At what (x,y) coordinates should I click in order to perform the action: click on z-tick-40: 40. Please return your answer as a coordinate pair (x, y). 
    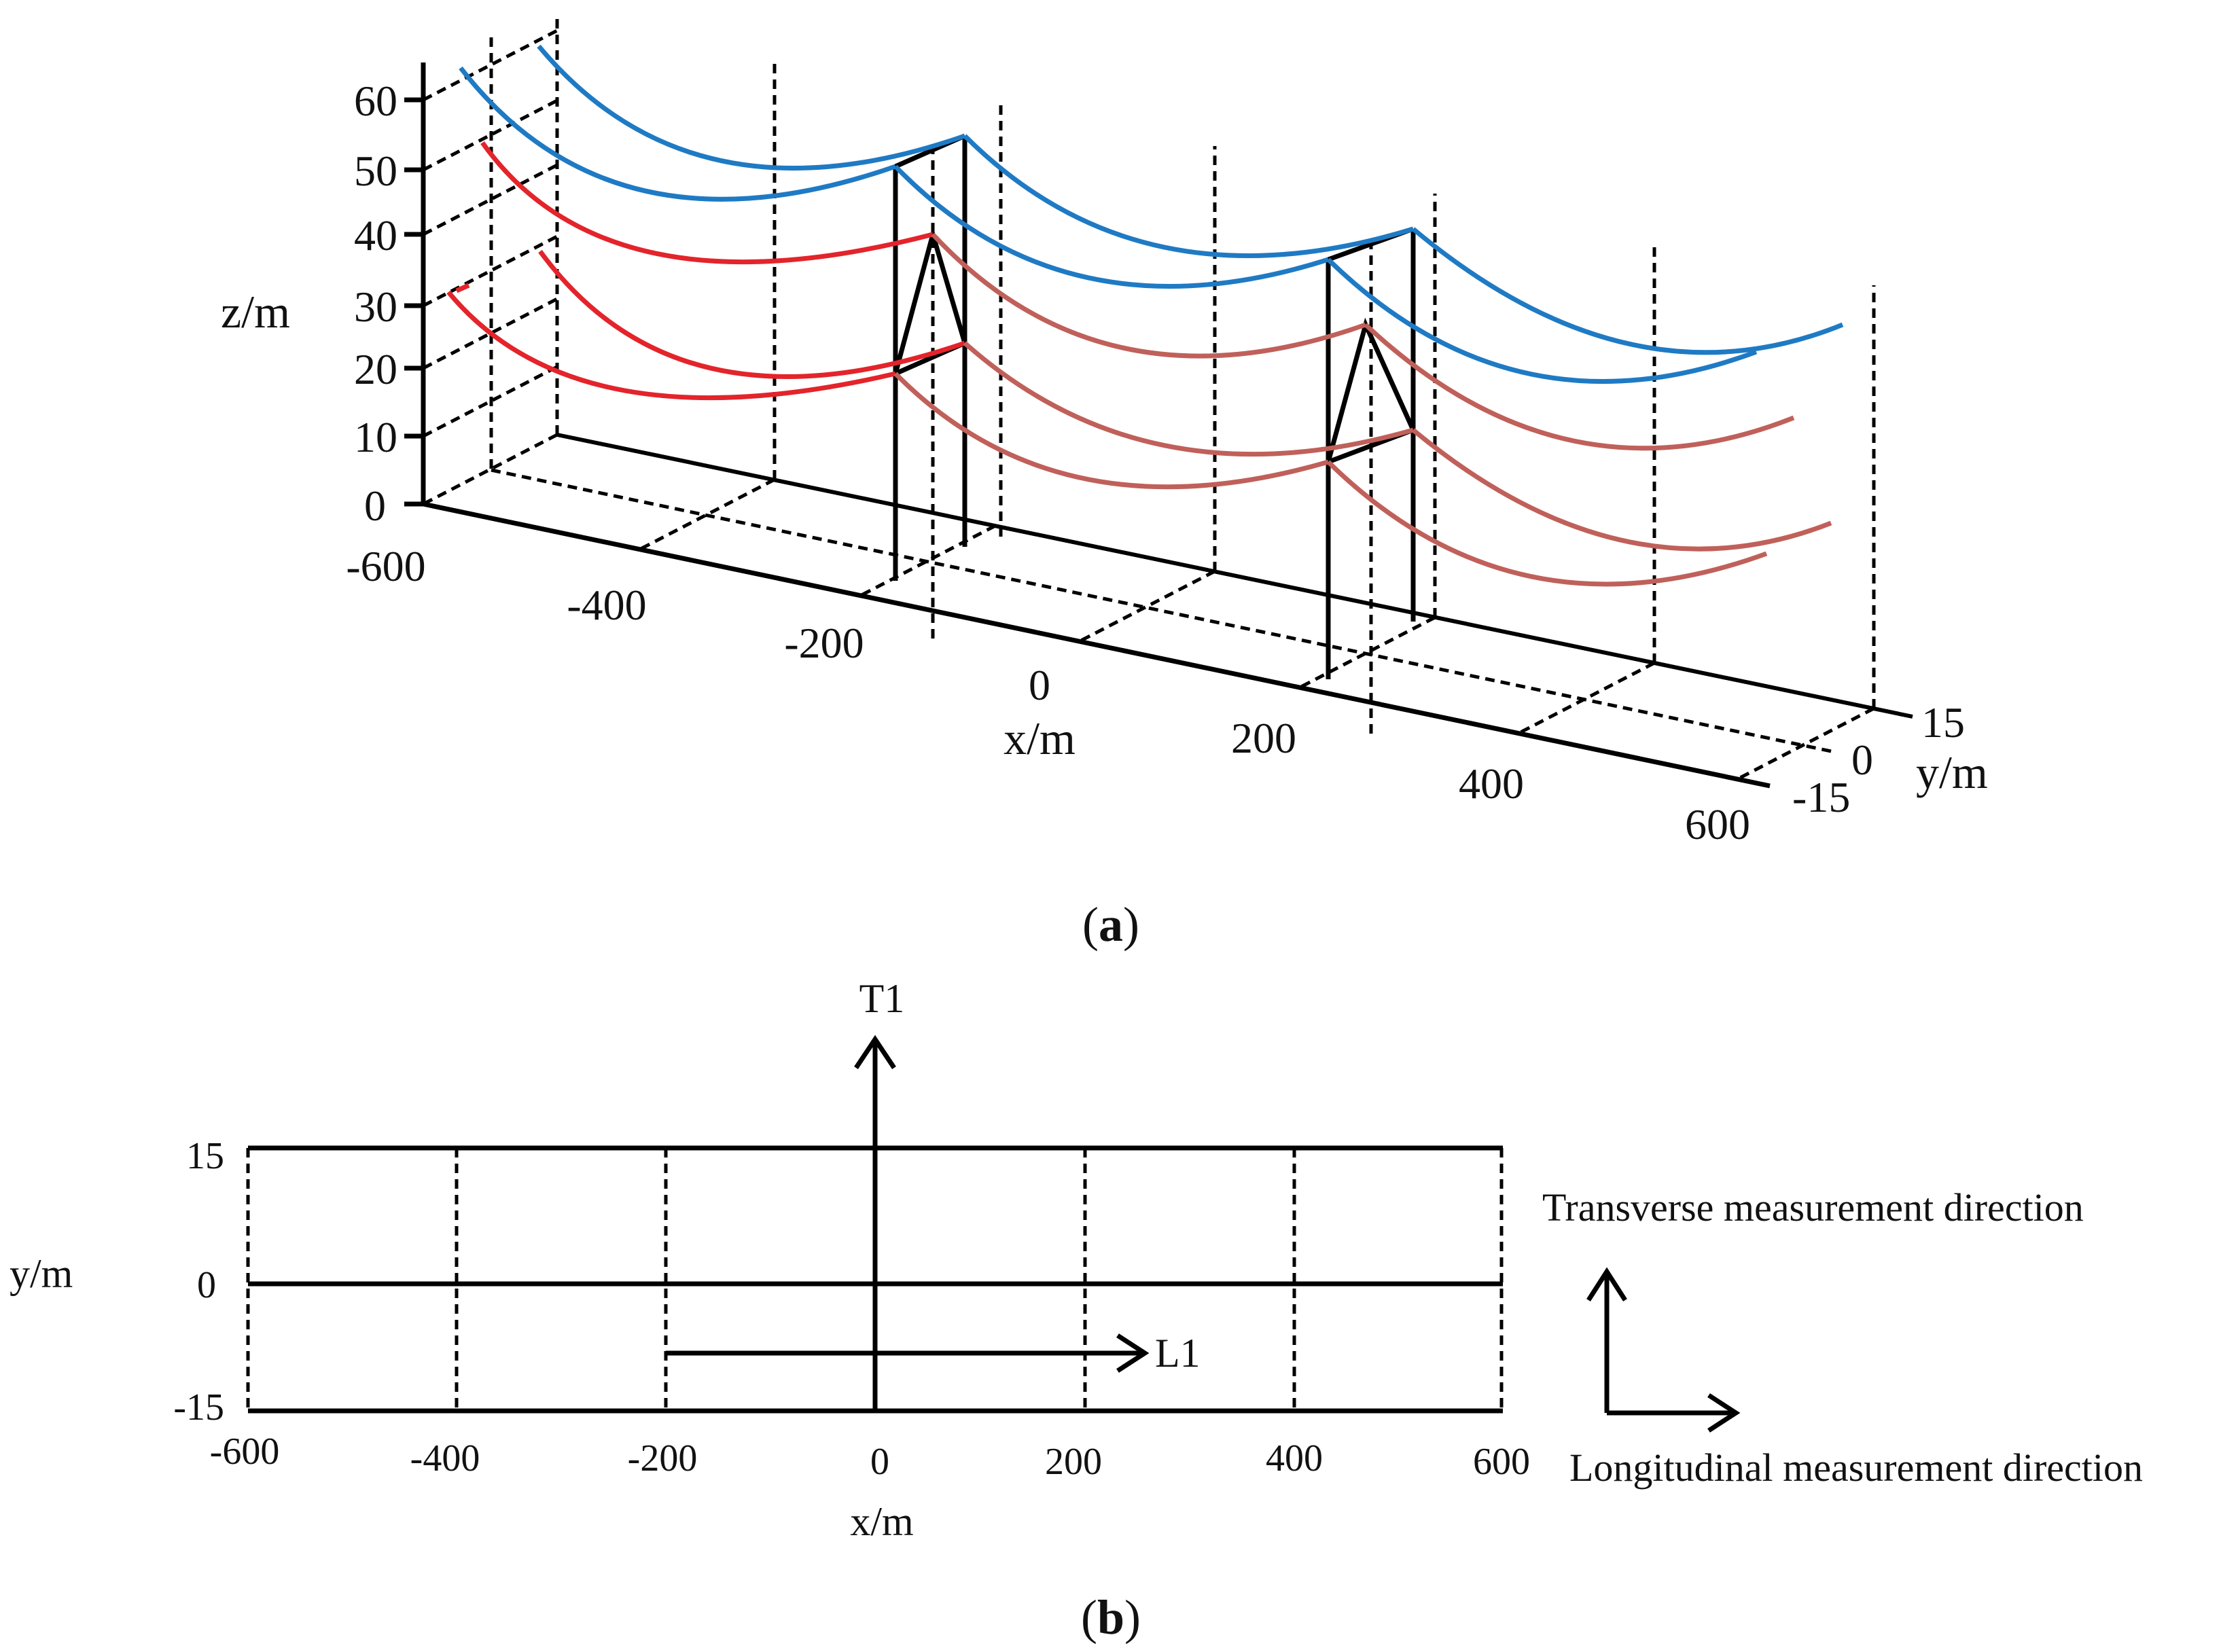
    Looking at the image, I should click on (375, 235).